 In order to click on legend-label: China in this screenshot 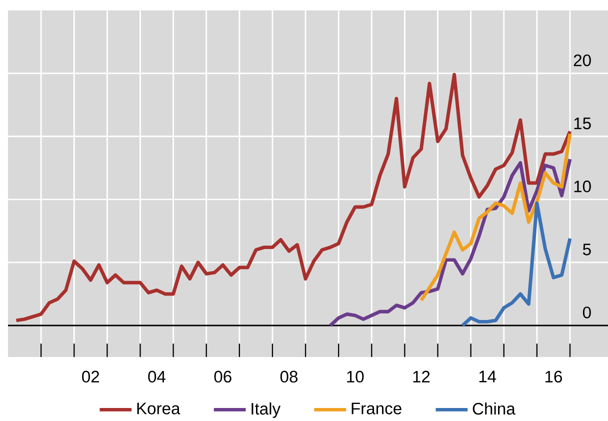, I will do `click(494, 408)`.